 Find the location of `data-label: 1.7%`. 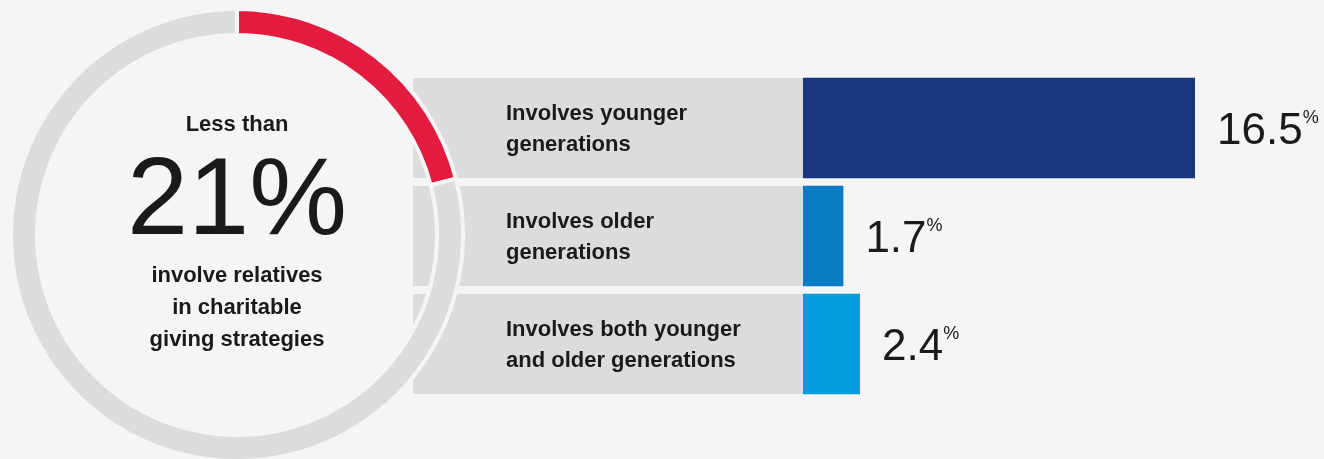

data-label: 1.7% is located at coordinates (904, 236).